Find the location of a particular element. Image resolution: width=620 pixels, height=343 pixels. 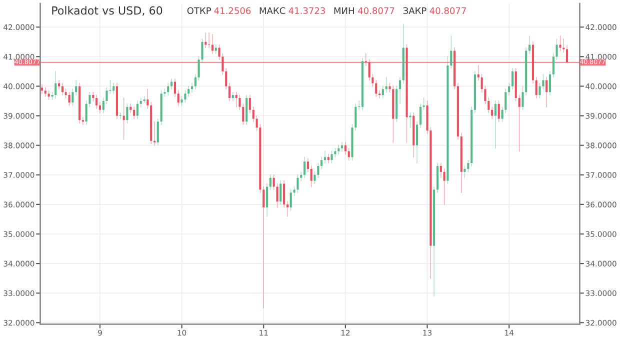

annotation: ОТКР 41.2506 is located at coordinates (219, 10).